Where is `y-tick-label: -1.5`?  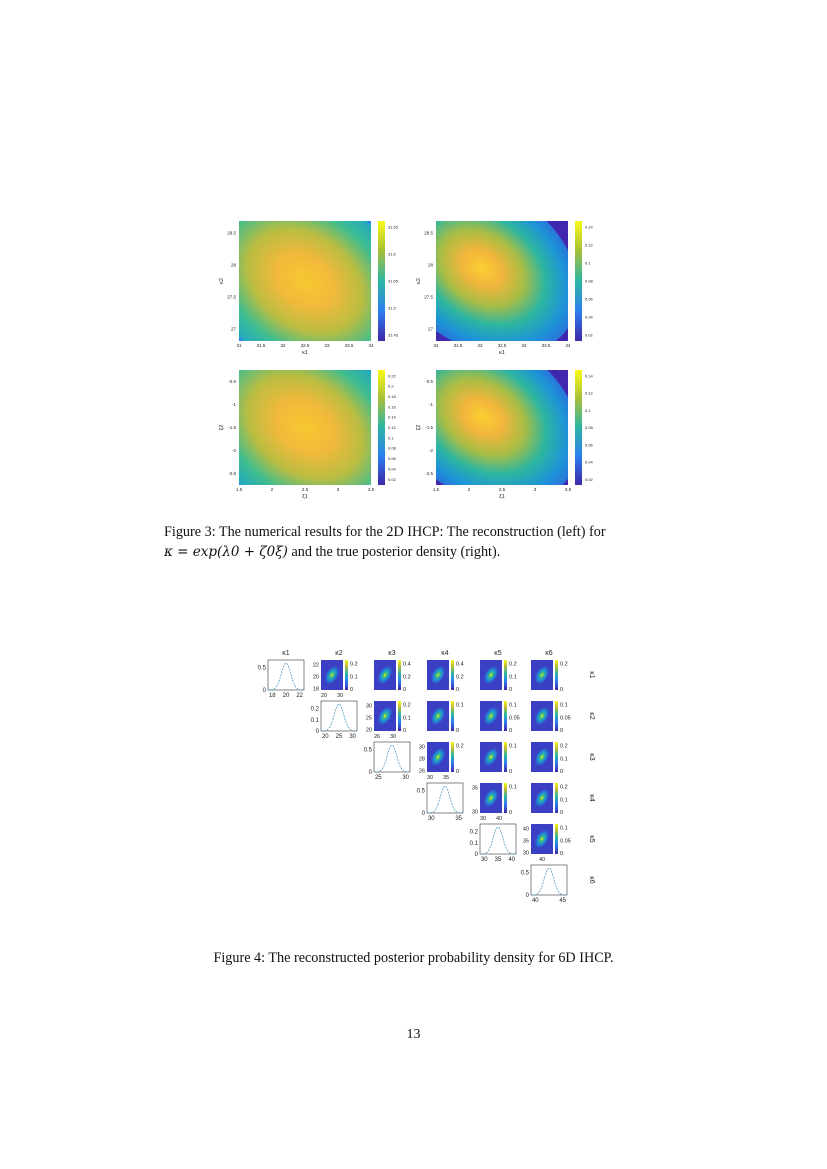 y-tick-label: -1.5 is located at coordinates (232, 427).